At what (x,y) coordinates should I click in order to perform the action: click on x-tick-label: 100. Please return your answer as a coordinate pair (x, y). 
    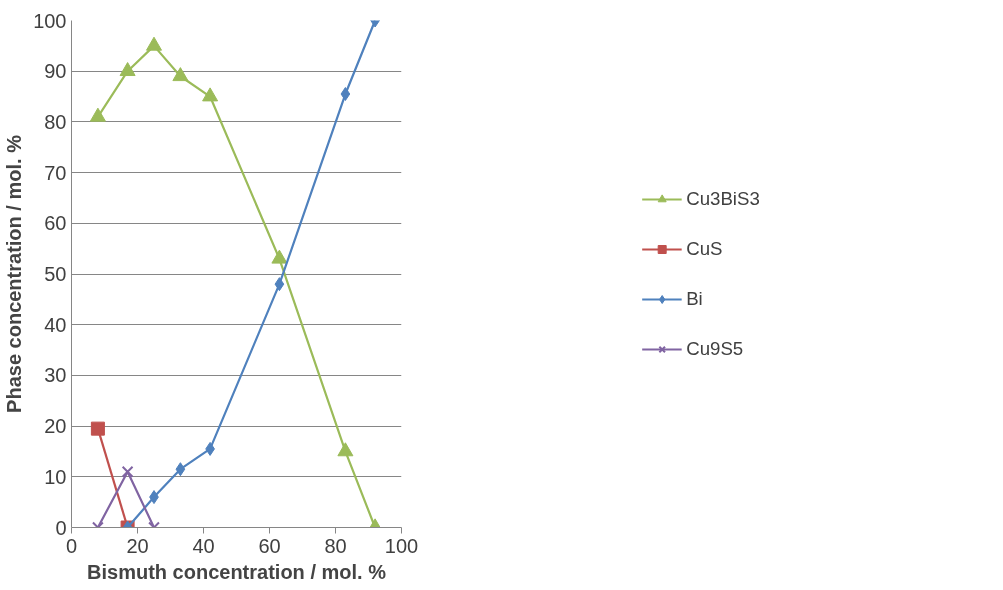
    Looking at the image, I should click on (401, 545).